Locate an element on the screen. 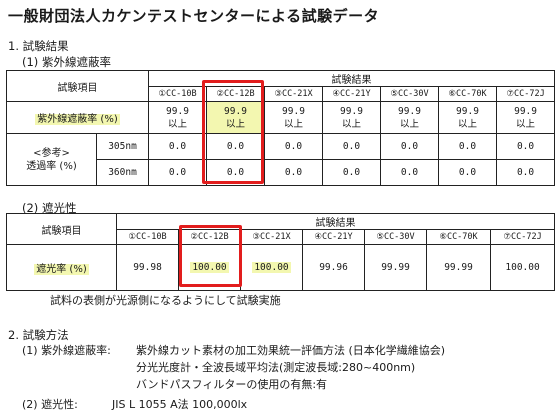  light-shielding-value: 100.00 is located at coordinates (522, 267).